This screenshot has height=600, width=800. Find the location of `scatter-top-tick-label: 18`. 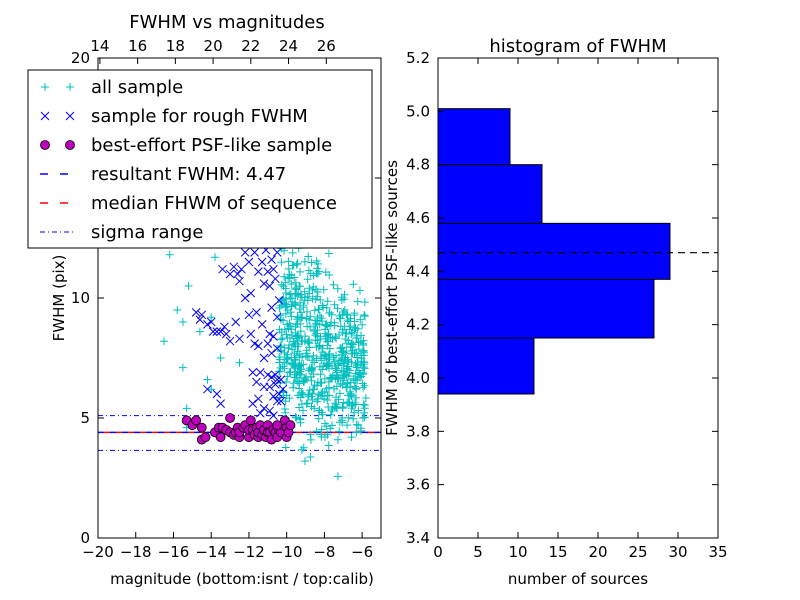

scatter-top-tick-label: 18 is located at coordinates (175, 46).